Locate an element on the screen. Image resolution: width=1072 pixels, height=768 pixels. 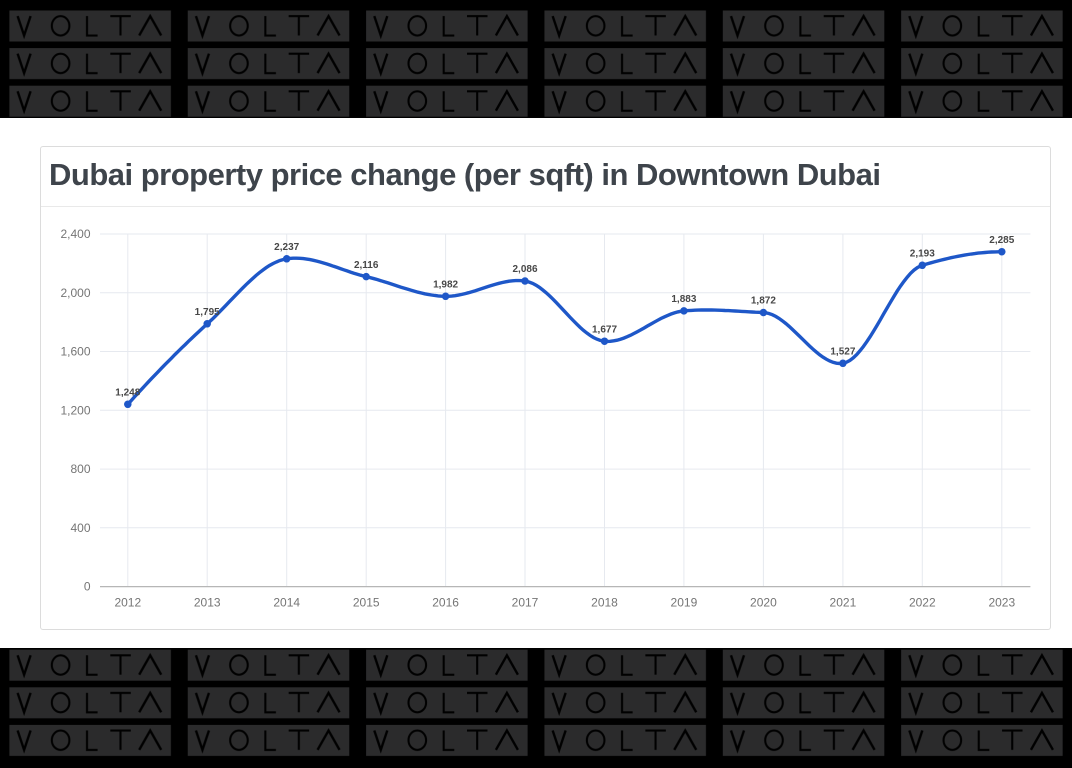
svg-text: 1,982 is located at coordinates (445, 285).